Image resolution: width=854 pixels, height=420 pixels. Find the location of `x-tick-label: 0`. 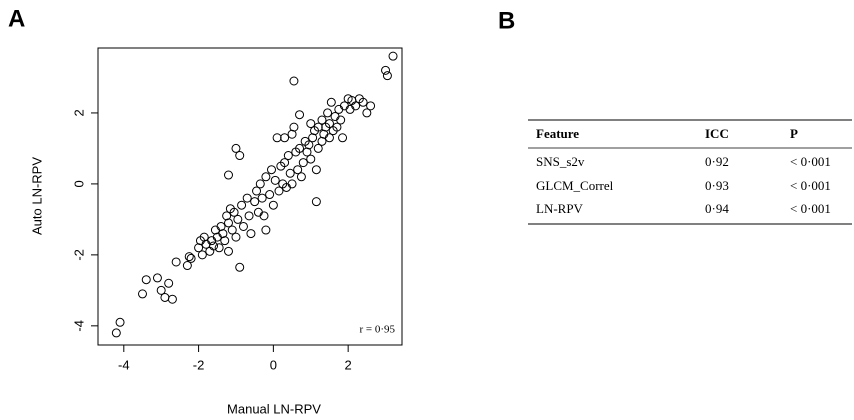

x-tick-label: 0 is located at coordinates (273, 364).